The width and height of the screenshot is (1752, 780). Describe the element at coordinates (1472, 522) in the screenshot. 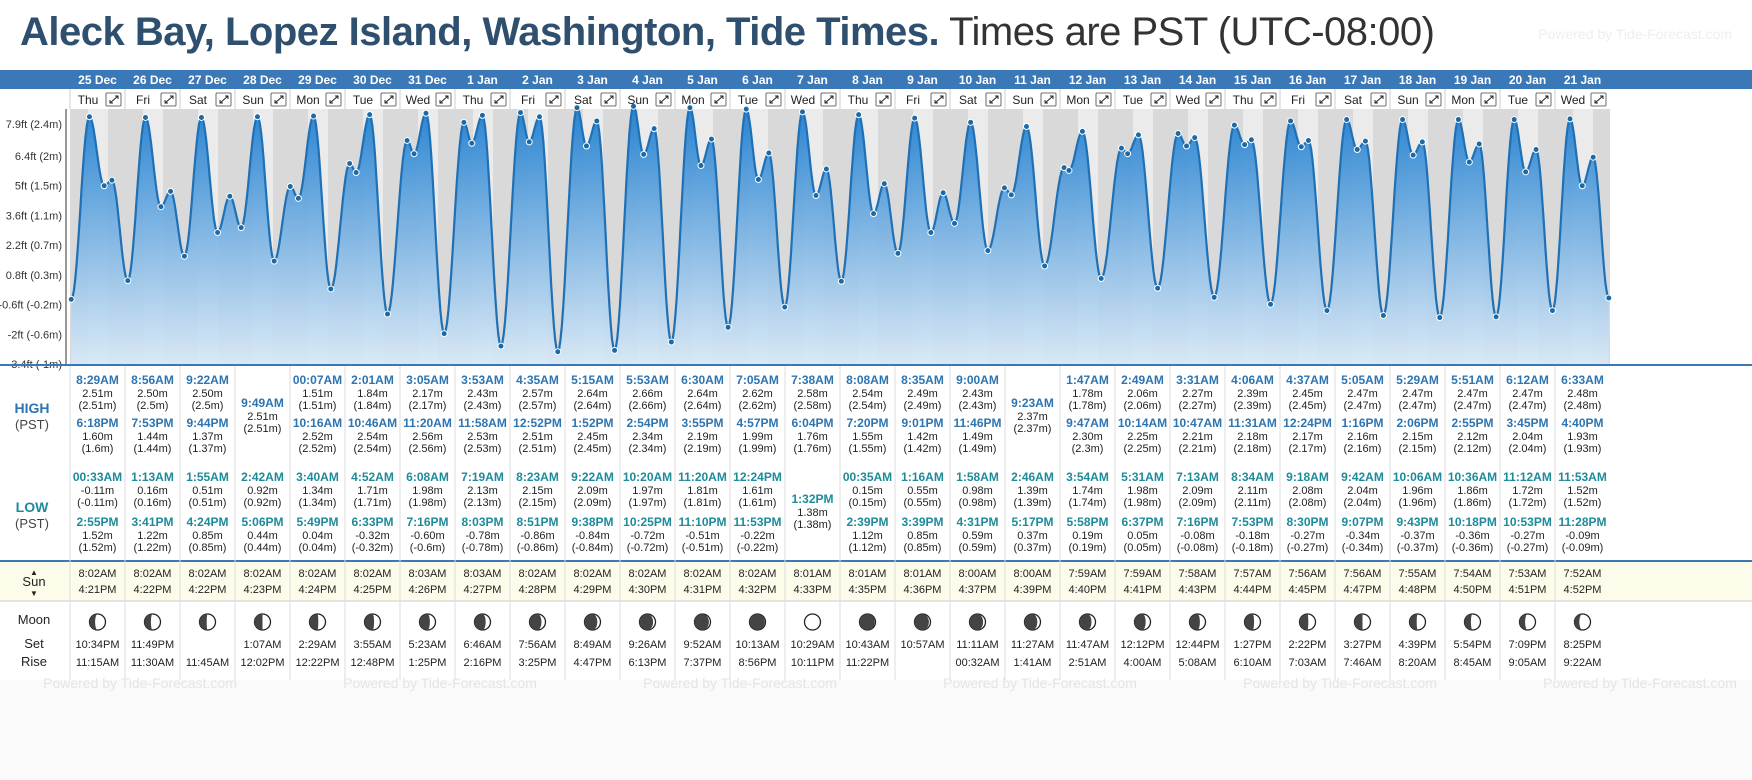

I see `low-tide-2-time: 10:18PM` at that location.